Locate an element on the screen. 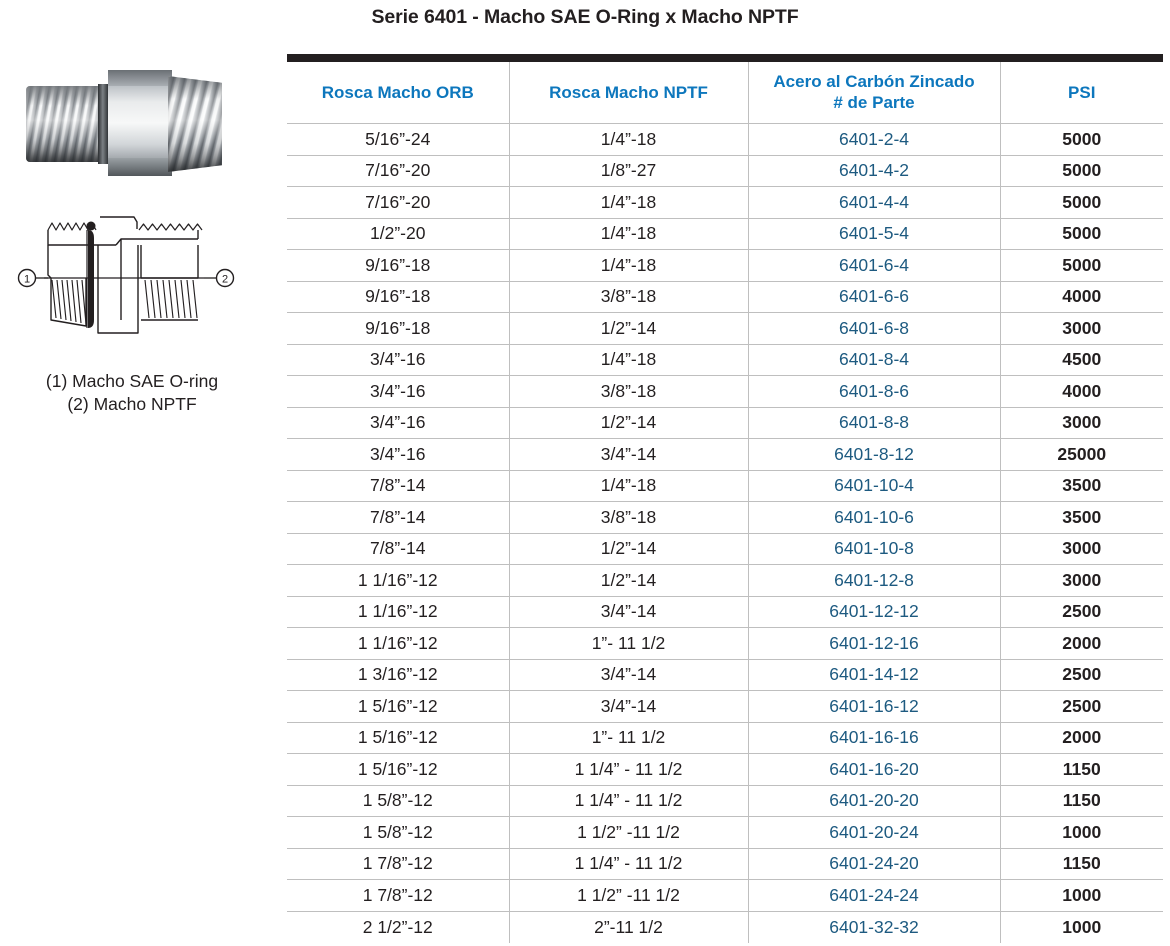 This screenshot has width=1170, height=946. cell-part-number: 6401-20-24 is located at coordinates (874, 832).